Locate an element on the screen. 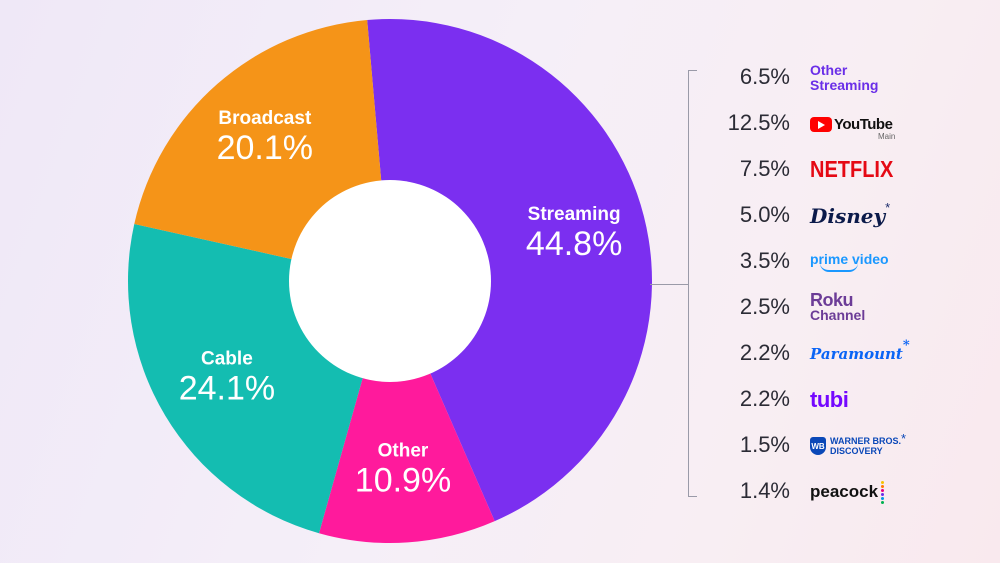  peacock-dots-icon is located at coordinates (883, 492).